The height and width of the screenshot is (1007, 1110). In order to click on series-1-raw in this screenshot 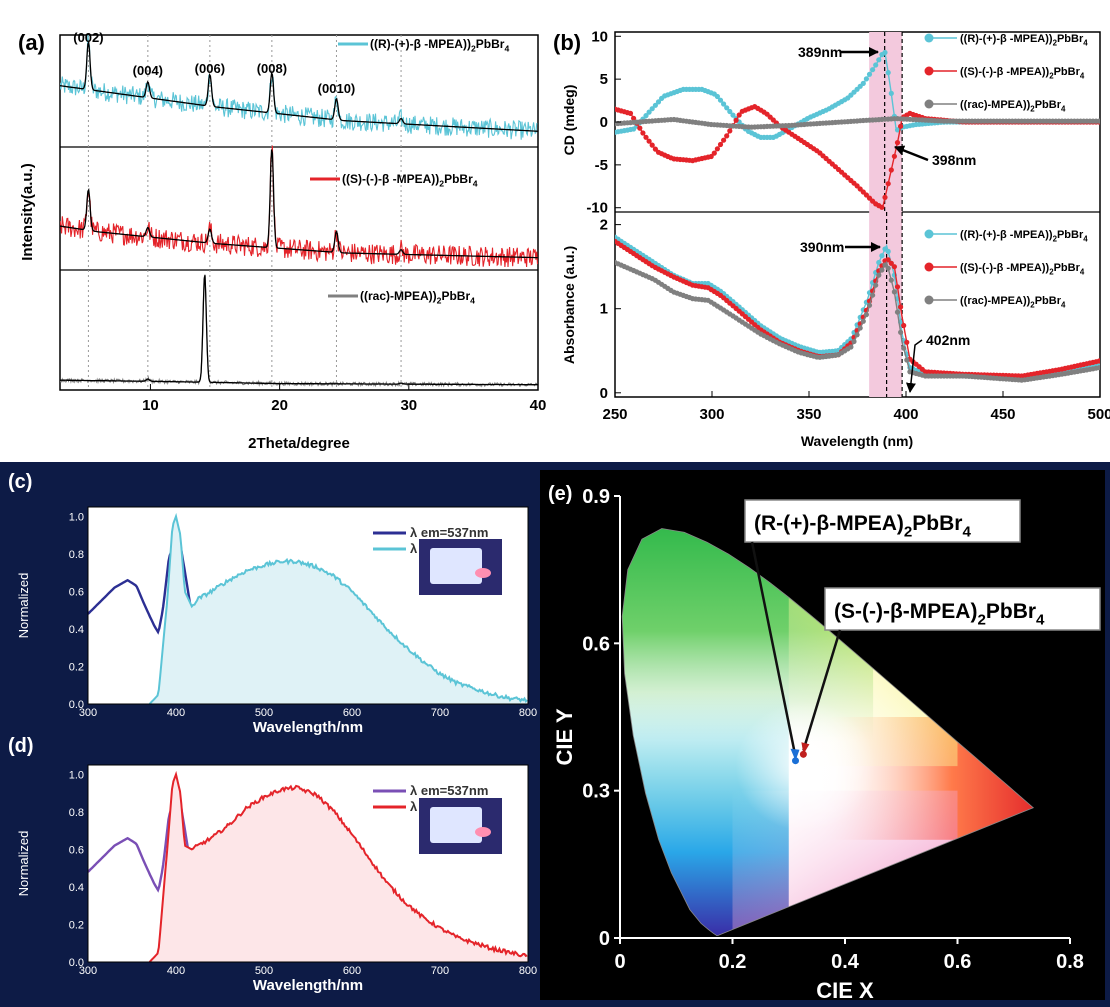, I will do `click(299, 206)`.